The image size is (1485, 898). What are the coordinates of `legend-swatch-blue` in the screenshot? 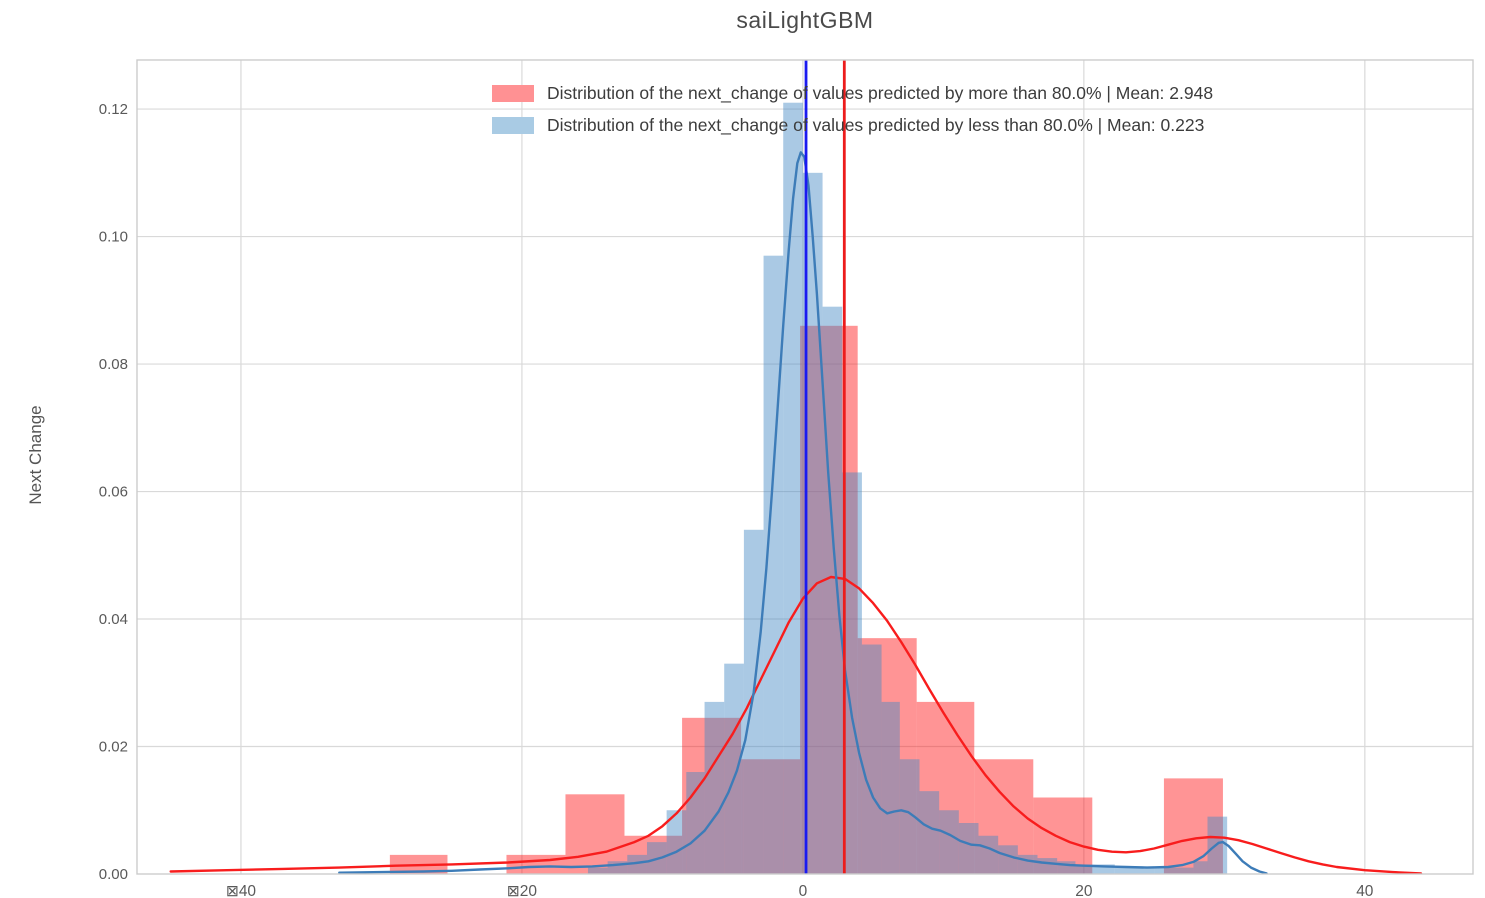 It's located at (513, 125).